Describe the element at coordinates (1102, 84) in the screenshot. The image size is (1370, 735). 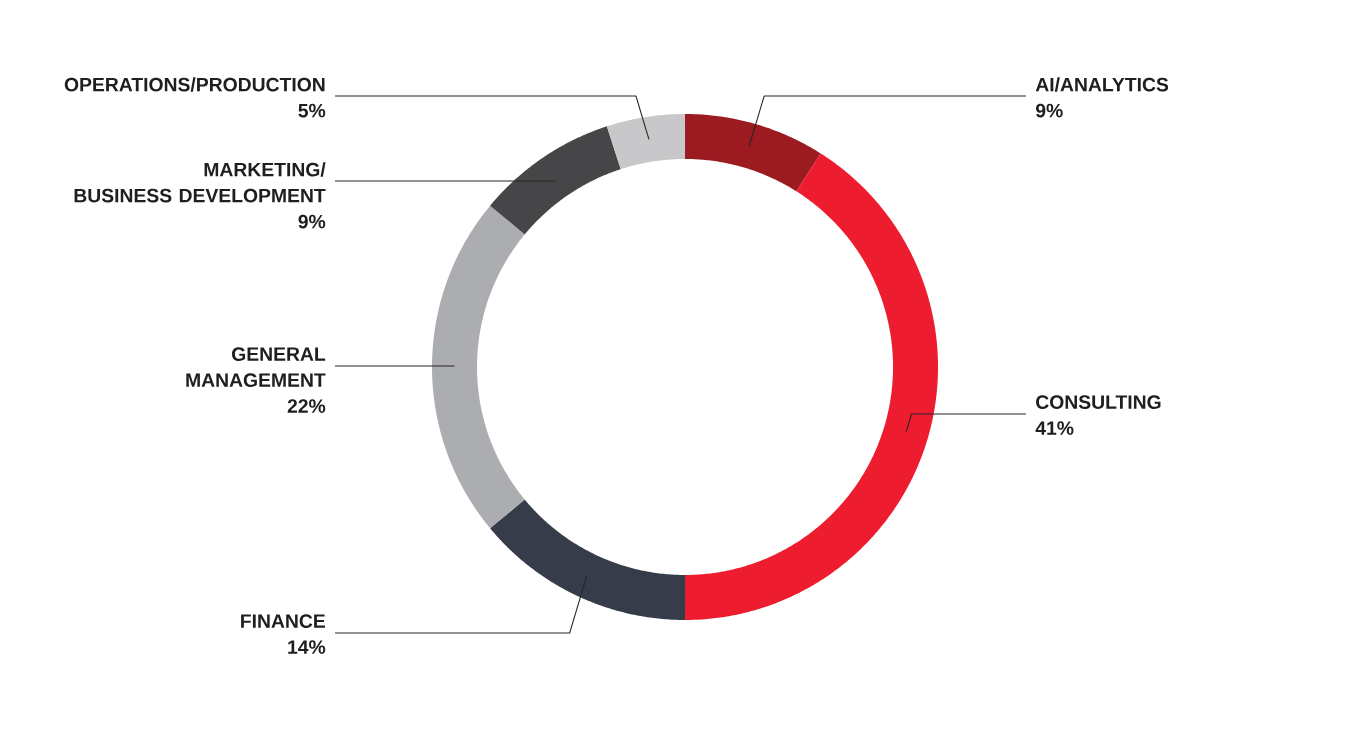
I see `slice-label: AI/ANALYTICS` at that location.